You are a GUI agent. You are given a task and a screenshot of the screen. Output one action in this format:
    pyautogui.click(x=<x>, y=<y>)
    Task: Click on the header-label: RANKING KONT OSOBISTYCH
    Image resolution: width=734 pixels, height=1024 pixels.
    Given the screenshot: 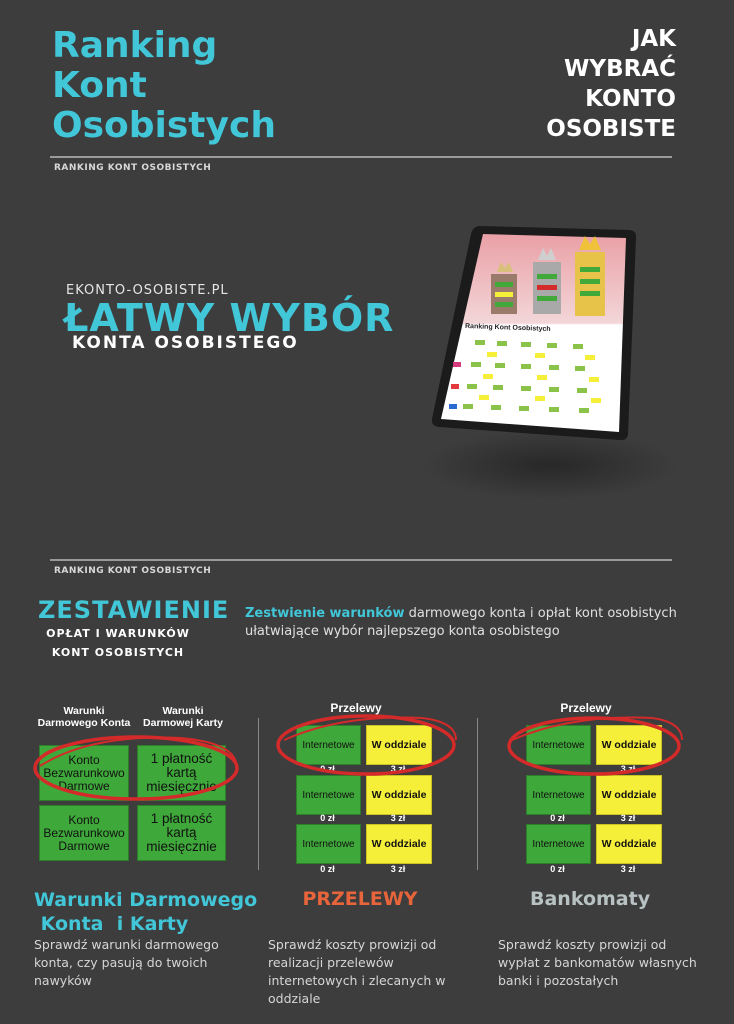 What is the action you would take?
    pyautogui.click(x=133, y=168)
    